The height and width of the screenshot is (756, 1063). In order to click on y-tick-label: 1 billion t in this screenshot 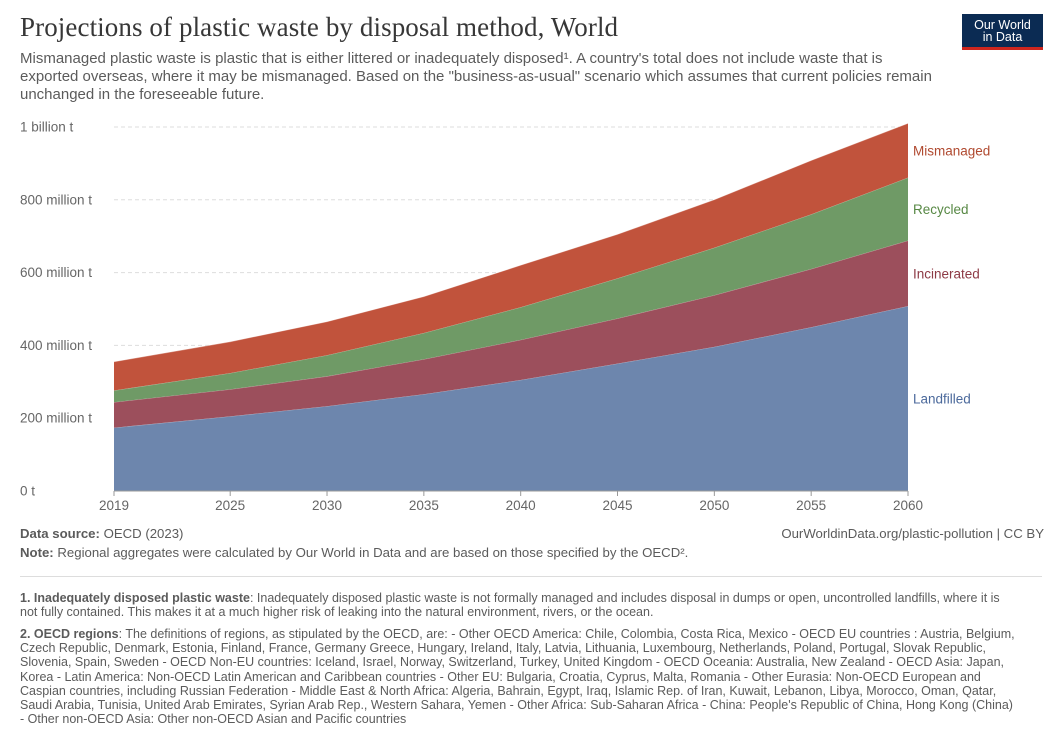, I will do `click(47, 127)`.